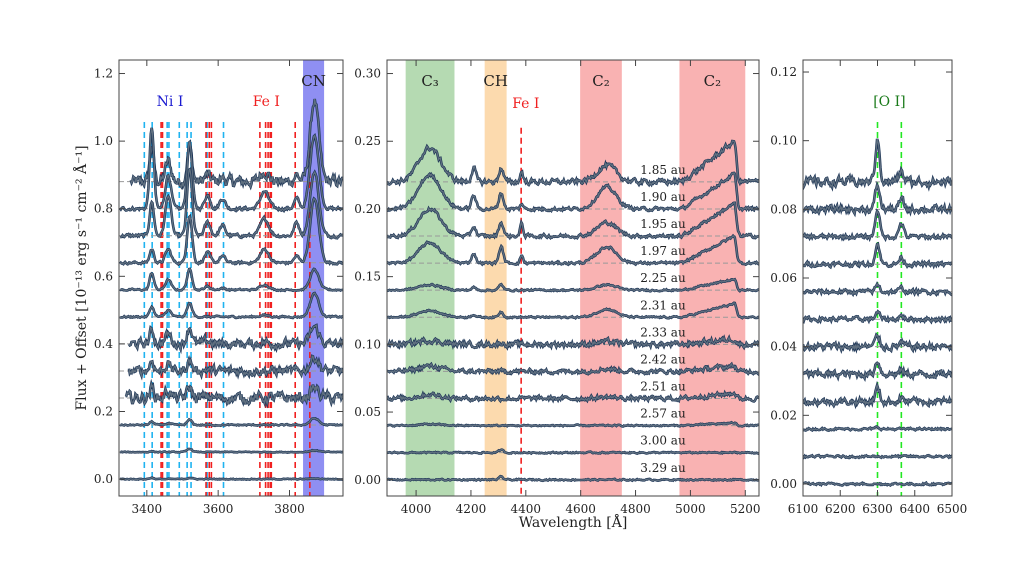 This screenshot has height=580, width=1024. What do you see at coordinates (367, 209) in the screenshot?
I see `y-tick-label: 0.20` at bounding box center [367, 209].